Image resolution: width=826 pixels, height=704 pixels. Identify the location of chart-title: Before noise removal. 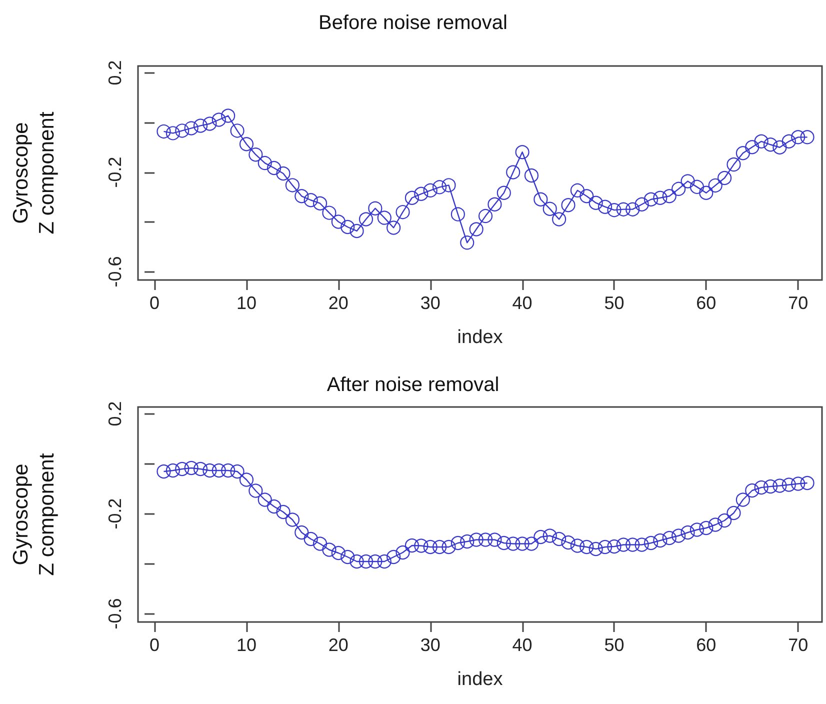
(413, 23).